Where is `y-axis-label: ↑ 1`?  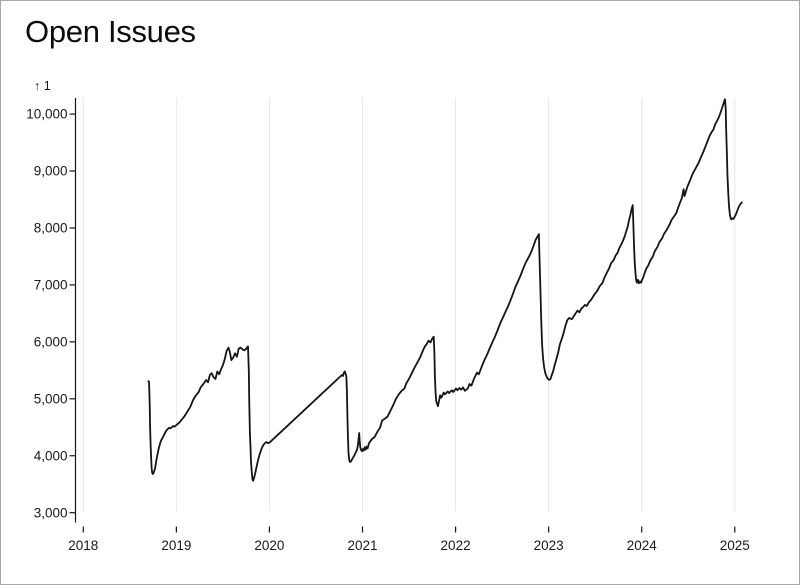 y-axis-label: ↑ 1 is located at coordinates (42, 86).